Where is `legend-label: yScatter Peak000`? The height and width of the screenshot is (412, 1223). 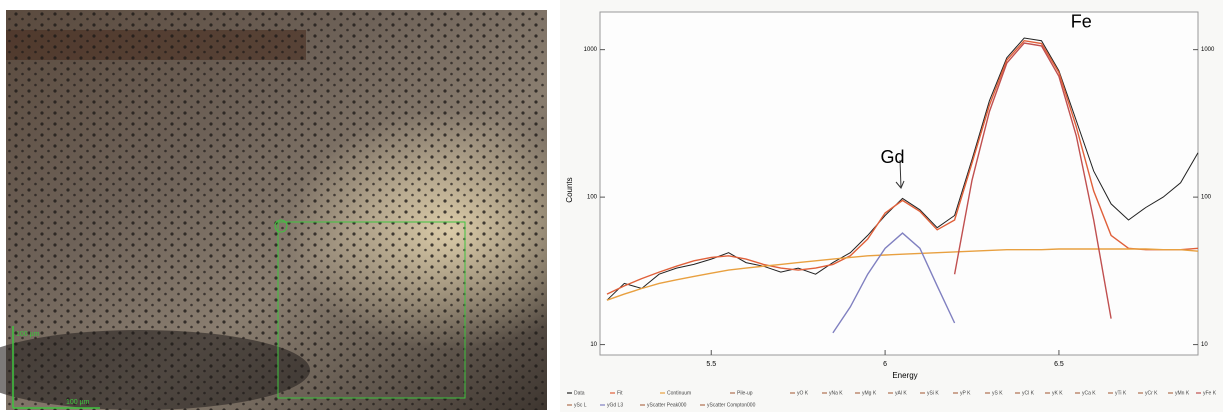 legend-label: yScatter Peak000 is located at coordinates (667, 405).